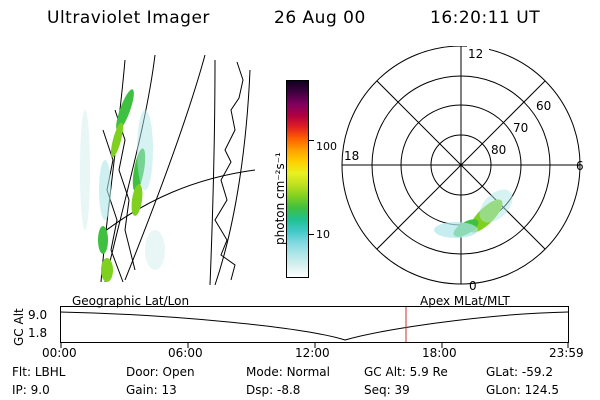 The height and width of the screenshot is (400, 600). What do you see at coordinates (520, 128) in the screenshot?
I see `mlat-label-70: 70` at bounding box center [520, 128].